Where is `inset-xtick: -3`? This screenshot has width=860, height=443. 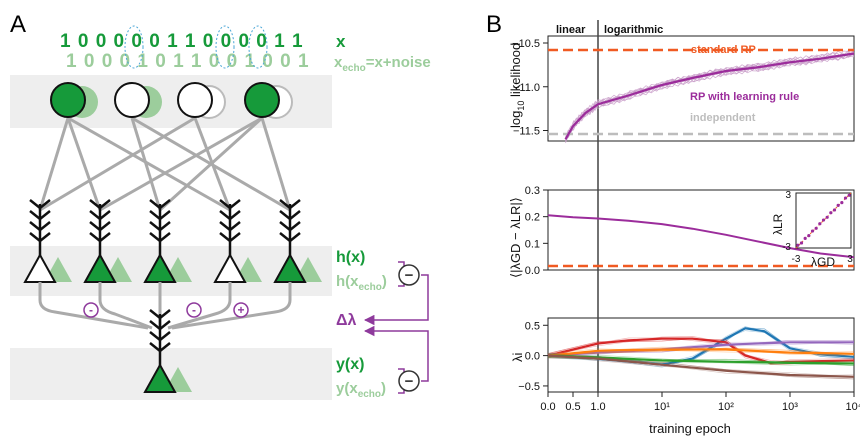
inset-xtick: -3 is located at coordinates (796, 259).